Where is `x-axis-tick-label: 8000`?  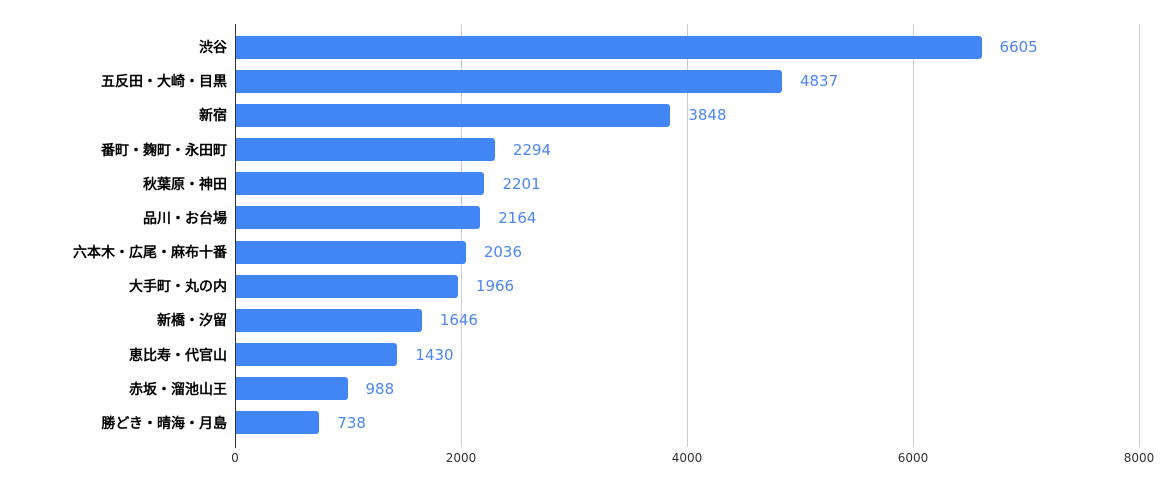
x-axis-tick-label: 8000 is located at coordinates (1139, 458).